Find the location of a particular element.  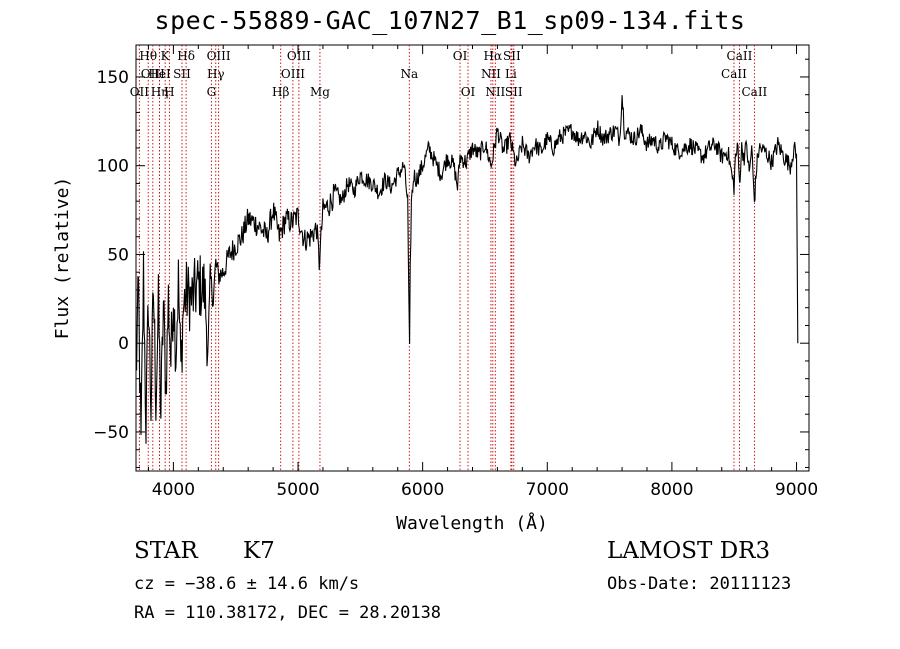

line-label-24: SII is located at coordinates (514, 92).